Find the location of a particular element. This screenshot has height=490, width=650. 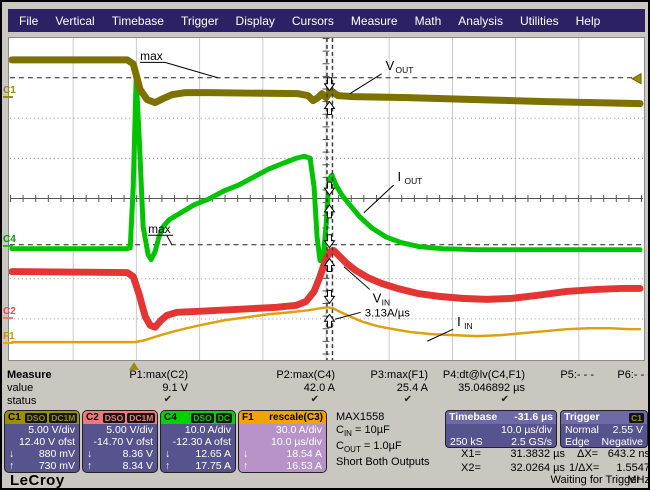

vout-trace is located at coordinates (326, 82).